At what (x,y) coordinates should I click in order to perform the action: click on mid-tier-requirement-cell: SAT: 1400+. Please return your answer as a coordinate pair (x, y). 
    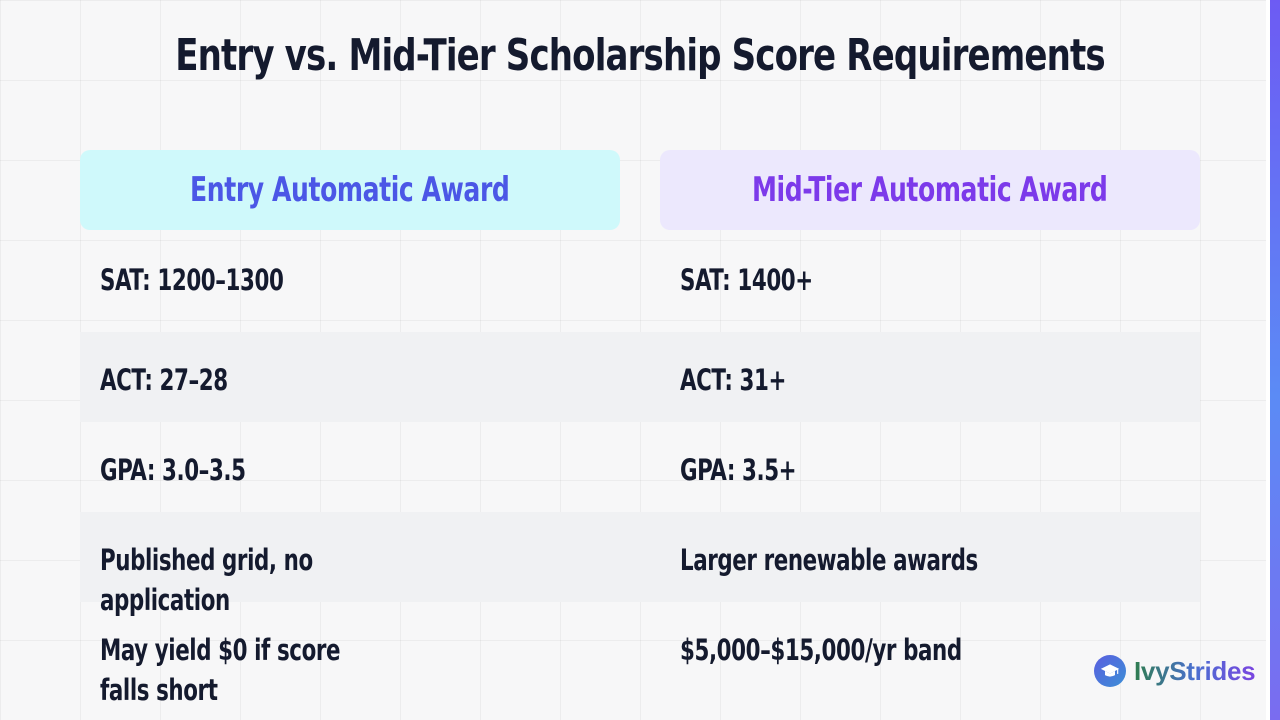
    Looking at the image, I should click on (746, 280).